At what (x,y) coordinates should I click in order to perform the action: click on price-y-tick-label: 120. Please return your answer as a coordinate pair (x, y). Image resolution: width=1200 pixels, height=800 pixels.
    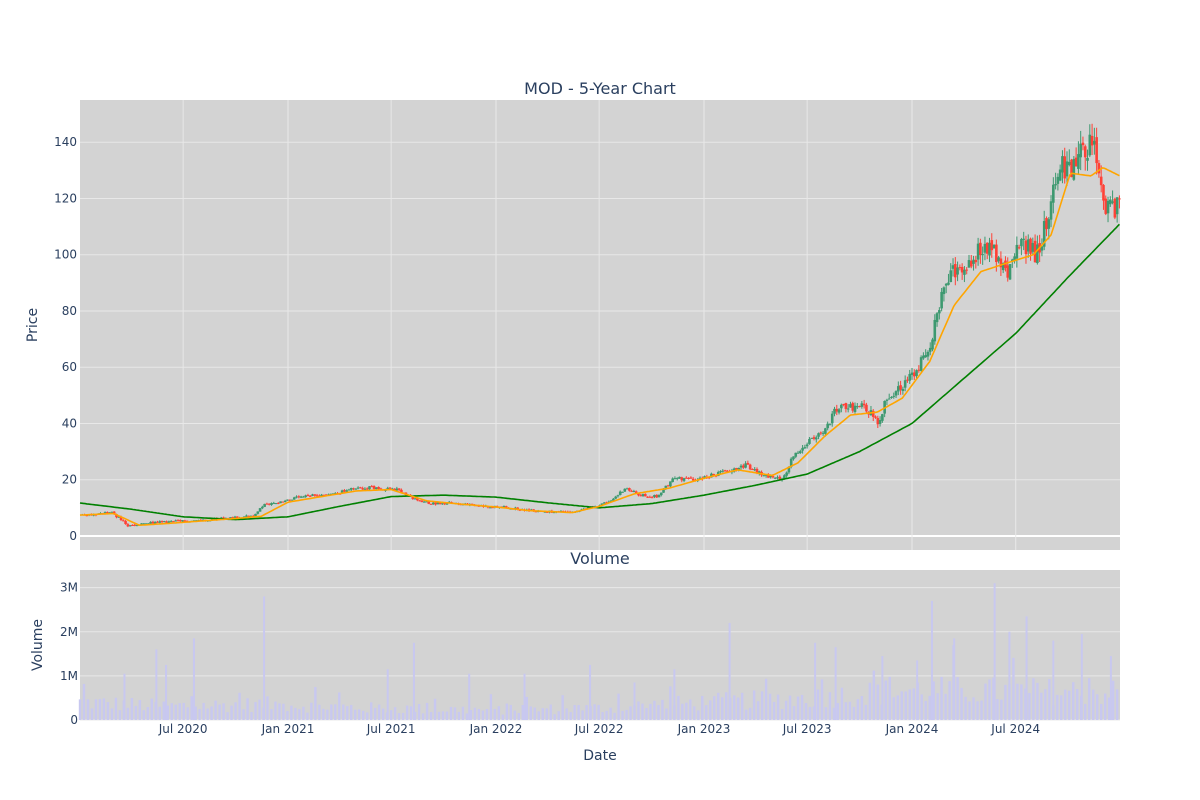
    Looking at the image, I should click on (65, 198).